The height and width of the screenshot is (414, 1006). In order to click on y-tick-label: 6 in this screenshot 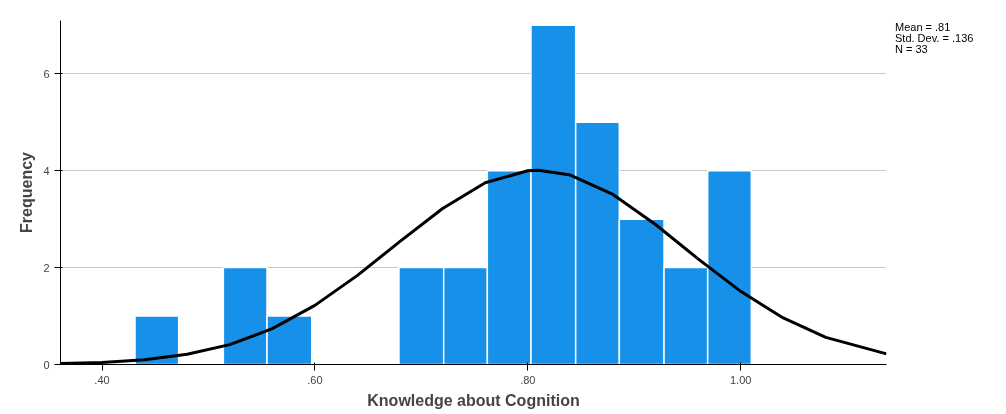, I will do `click(46, 73)`.